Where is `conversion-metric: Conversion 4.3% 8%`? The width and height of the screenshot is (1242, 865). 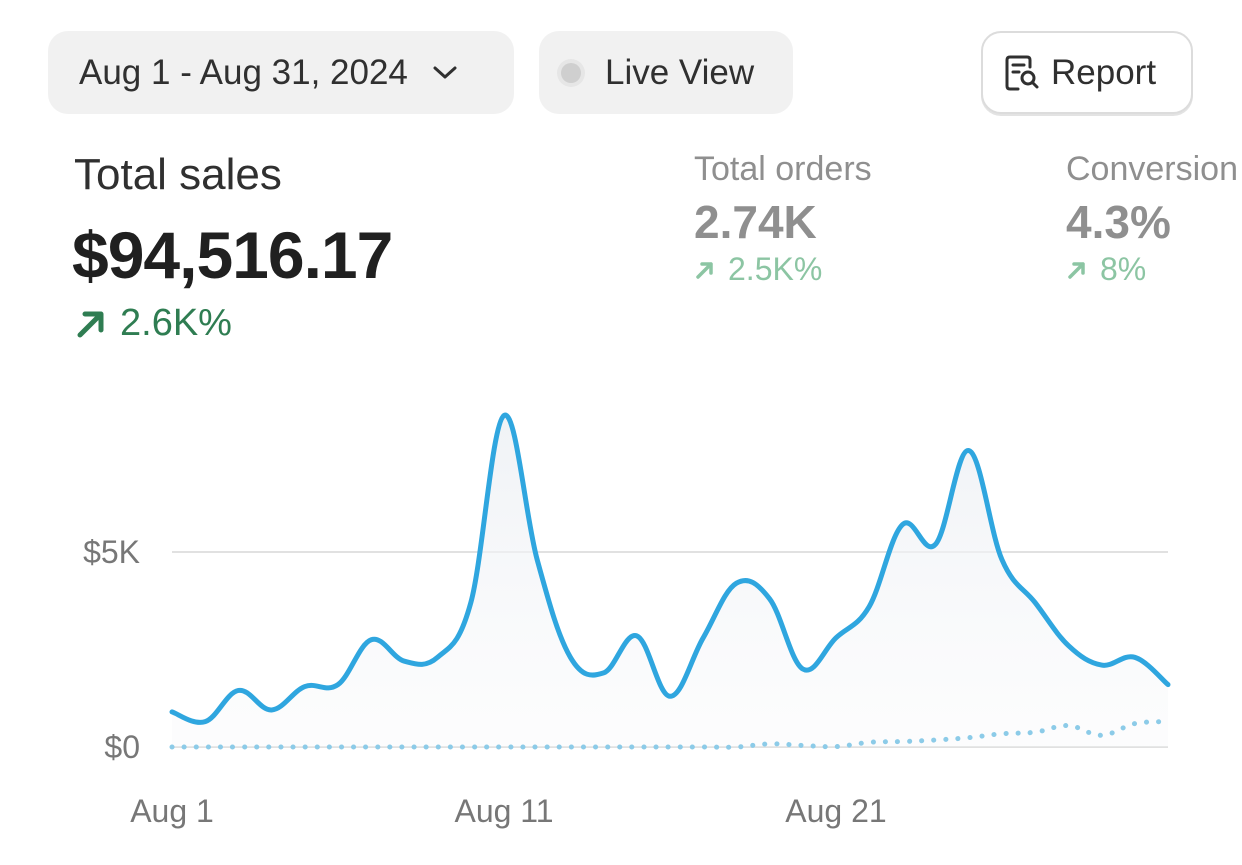 conversion-metric: Conversion 4.3% 8% is located at coordinates (1152, 219).